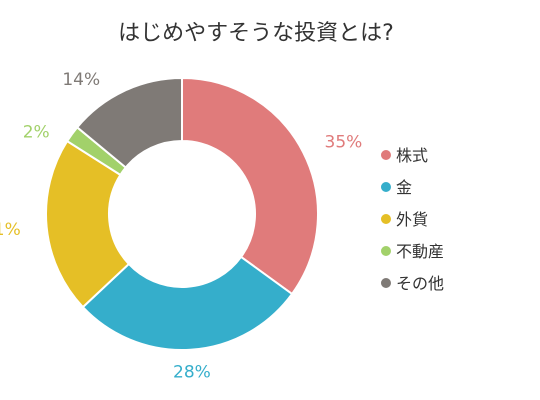  Describe the element at coordinates (412, 155) in the screenshot. I see `legend-label-1: 株式` at that location.